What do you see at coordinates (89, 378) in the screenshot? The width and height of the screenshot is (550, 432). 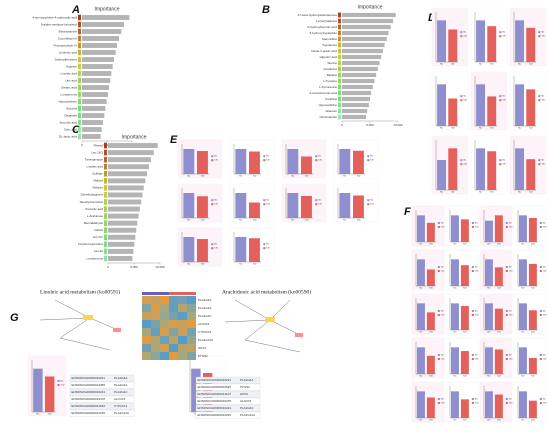 I see `gene-id: ENSRNOG00000010291` at bounding box center [89, 378].